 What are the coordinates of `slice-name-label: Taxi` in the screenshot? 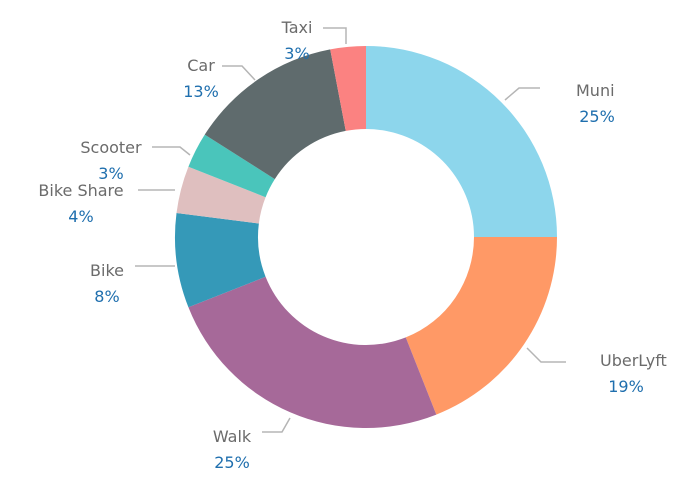 It's located at (297, 27).